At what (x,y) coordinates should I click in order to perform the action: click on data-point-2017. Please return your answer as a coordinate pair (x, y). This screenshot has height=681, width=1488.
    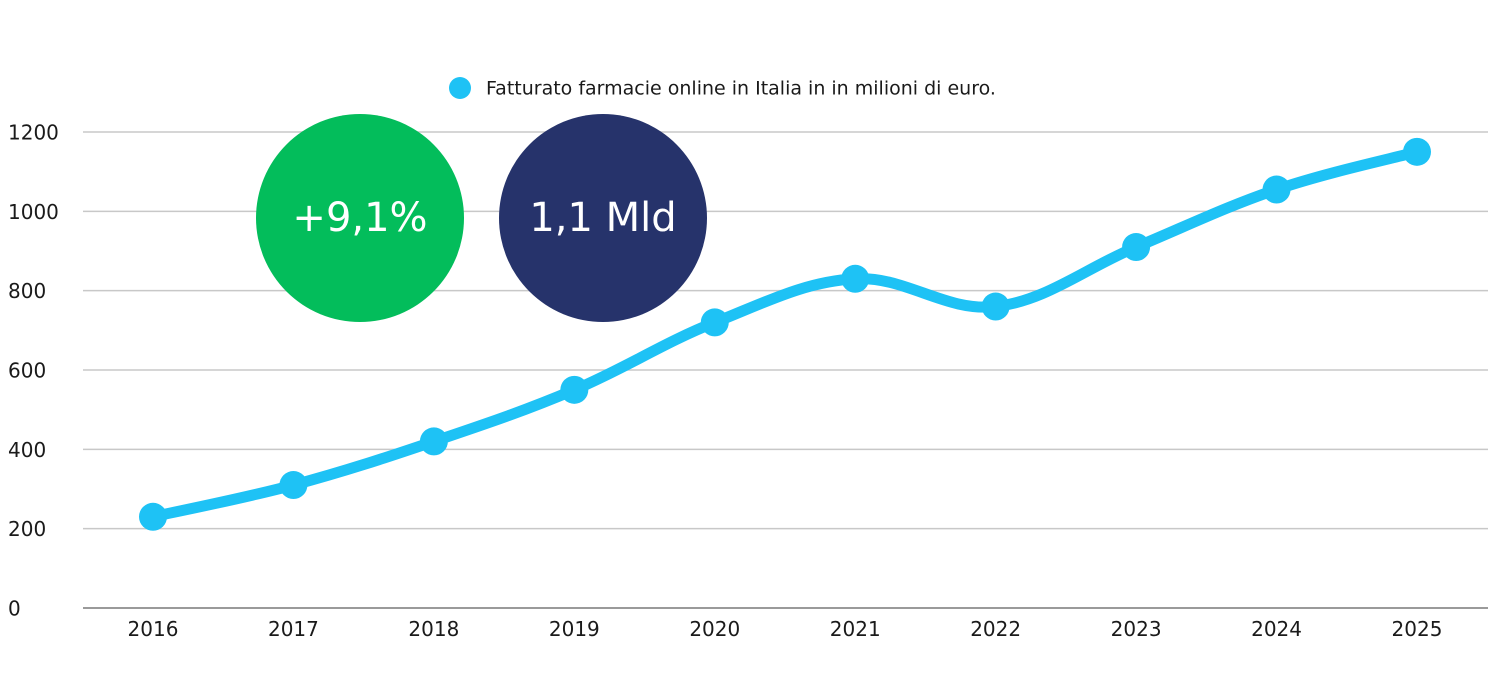
    Looking at the image, I should click on (293, 485).